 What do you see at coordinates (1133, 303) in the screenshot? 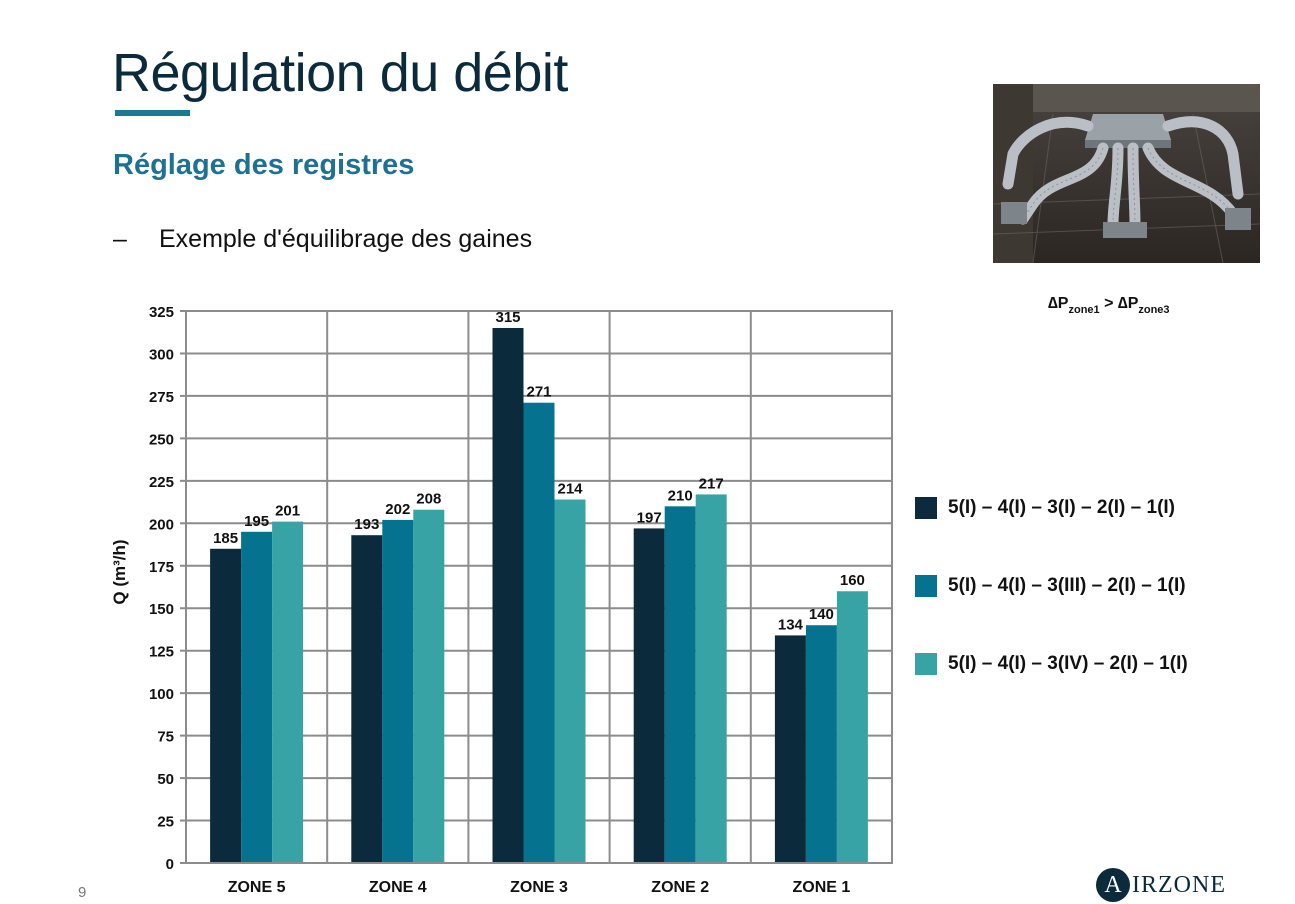
I see `formula-right-var: P` at bounding box center [1133, 303].